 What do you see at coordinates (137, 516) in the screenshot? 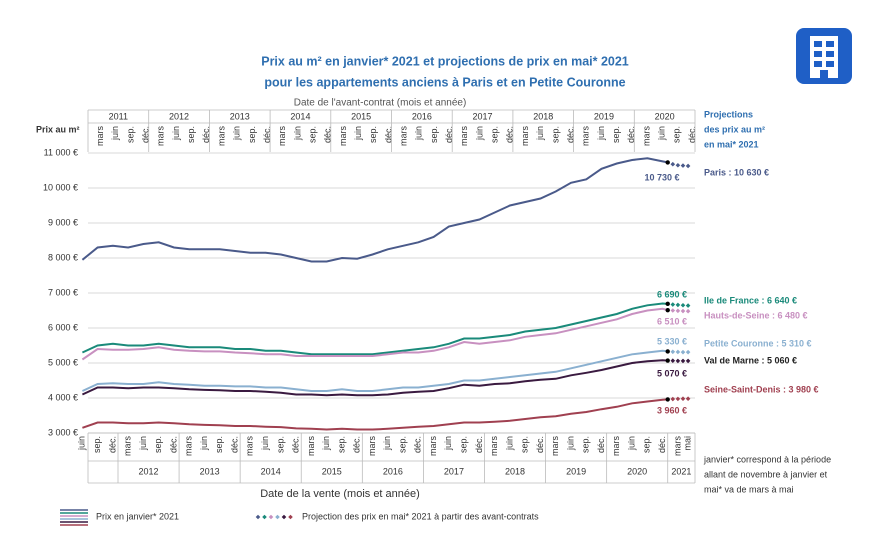
I see `legend-label: Prix en janvier* 2021` at bounding box center [137, 516].